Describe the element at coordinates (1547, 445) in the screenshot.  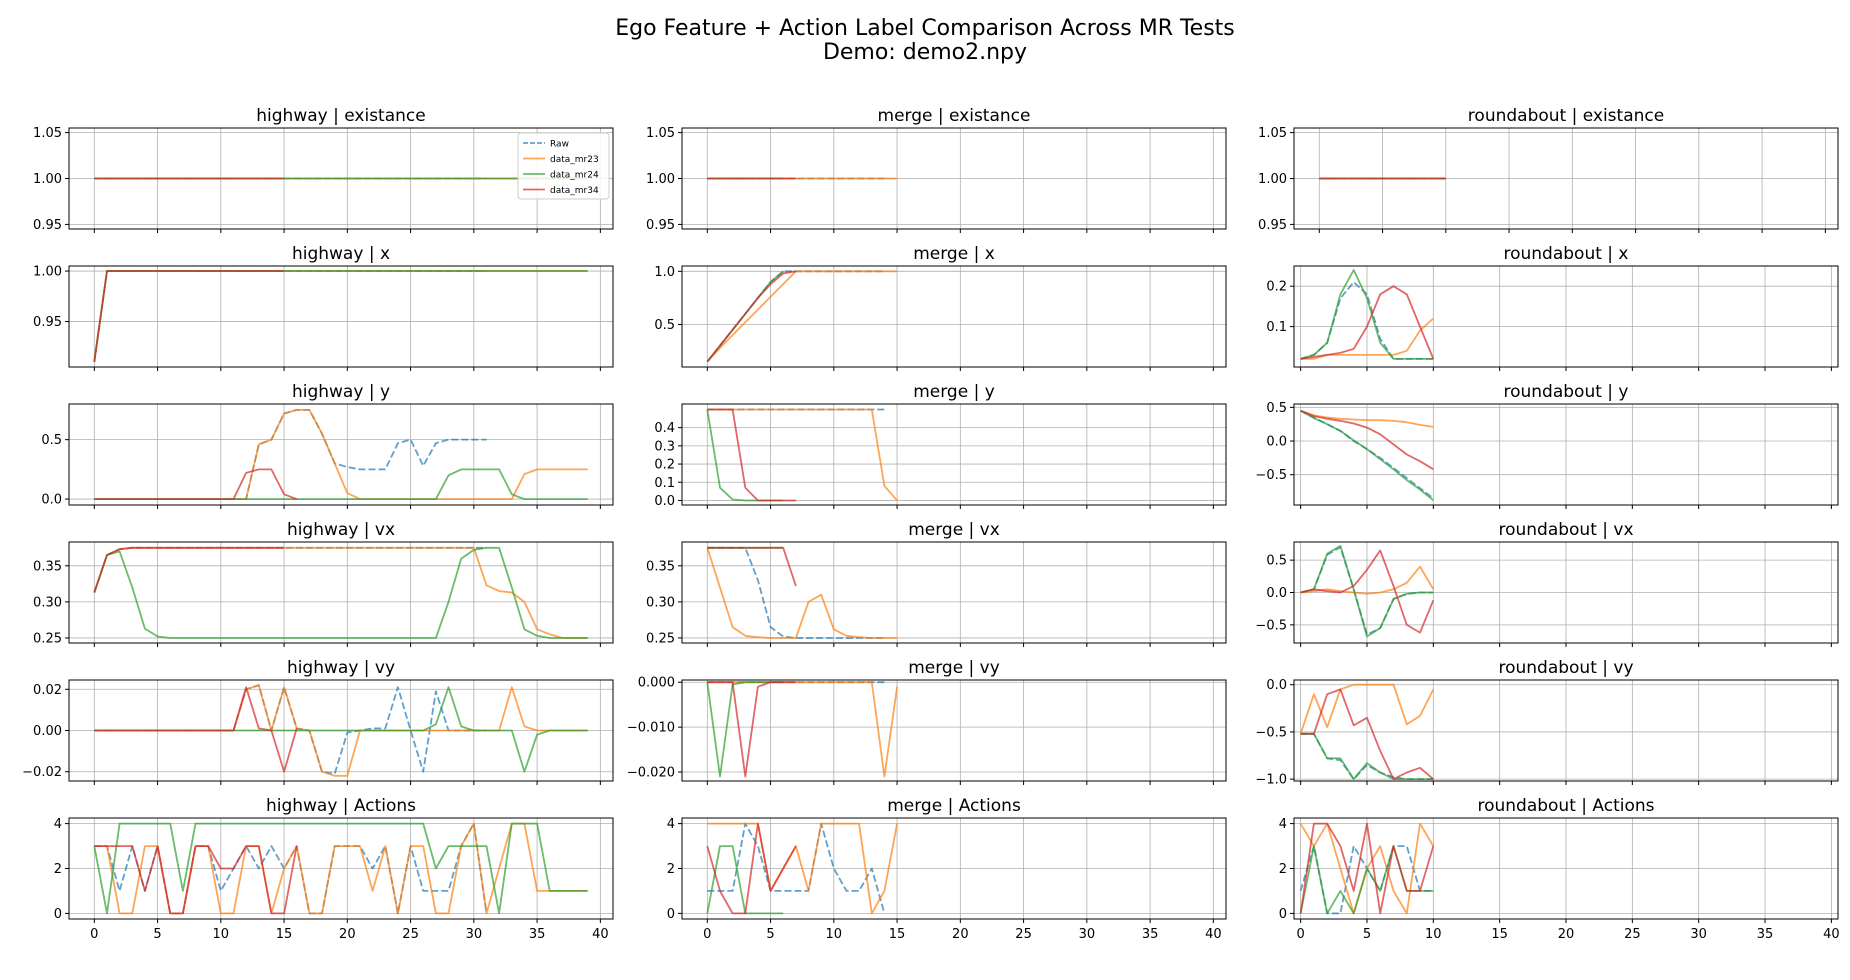
I see `subplot-roundabout-y: roundabout | y −0.5 0.0 0.5` at that location.